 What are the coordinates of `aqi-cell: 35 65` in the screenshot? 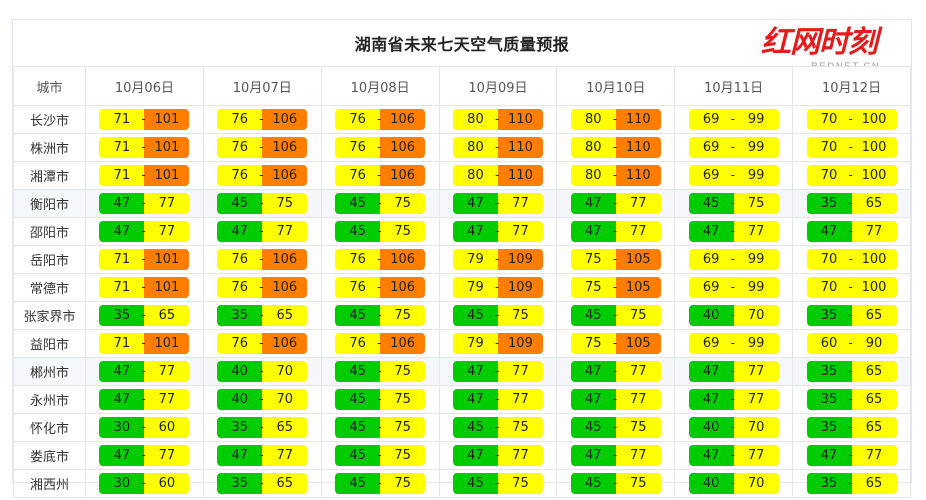 It's located at (262, 483).